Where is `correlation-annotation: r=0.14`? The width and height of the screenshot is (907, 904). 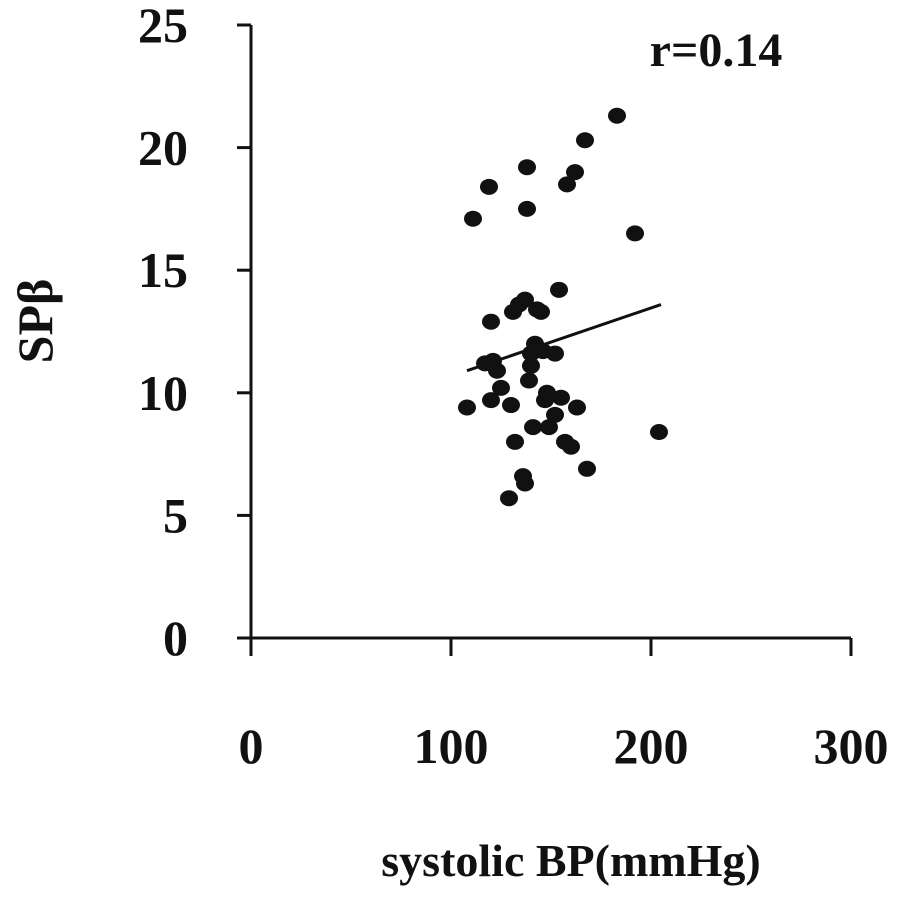 correlation-annotation: r=0.14 is located at coordinates (716, 50).